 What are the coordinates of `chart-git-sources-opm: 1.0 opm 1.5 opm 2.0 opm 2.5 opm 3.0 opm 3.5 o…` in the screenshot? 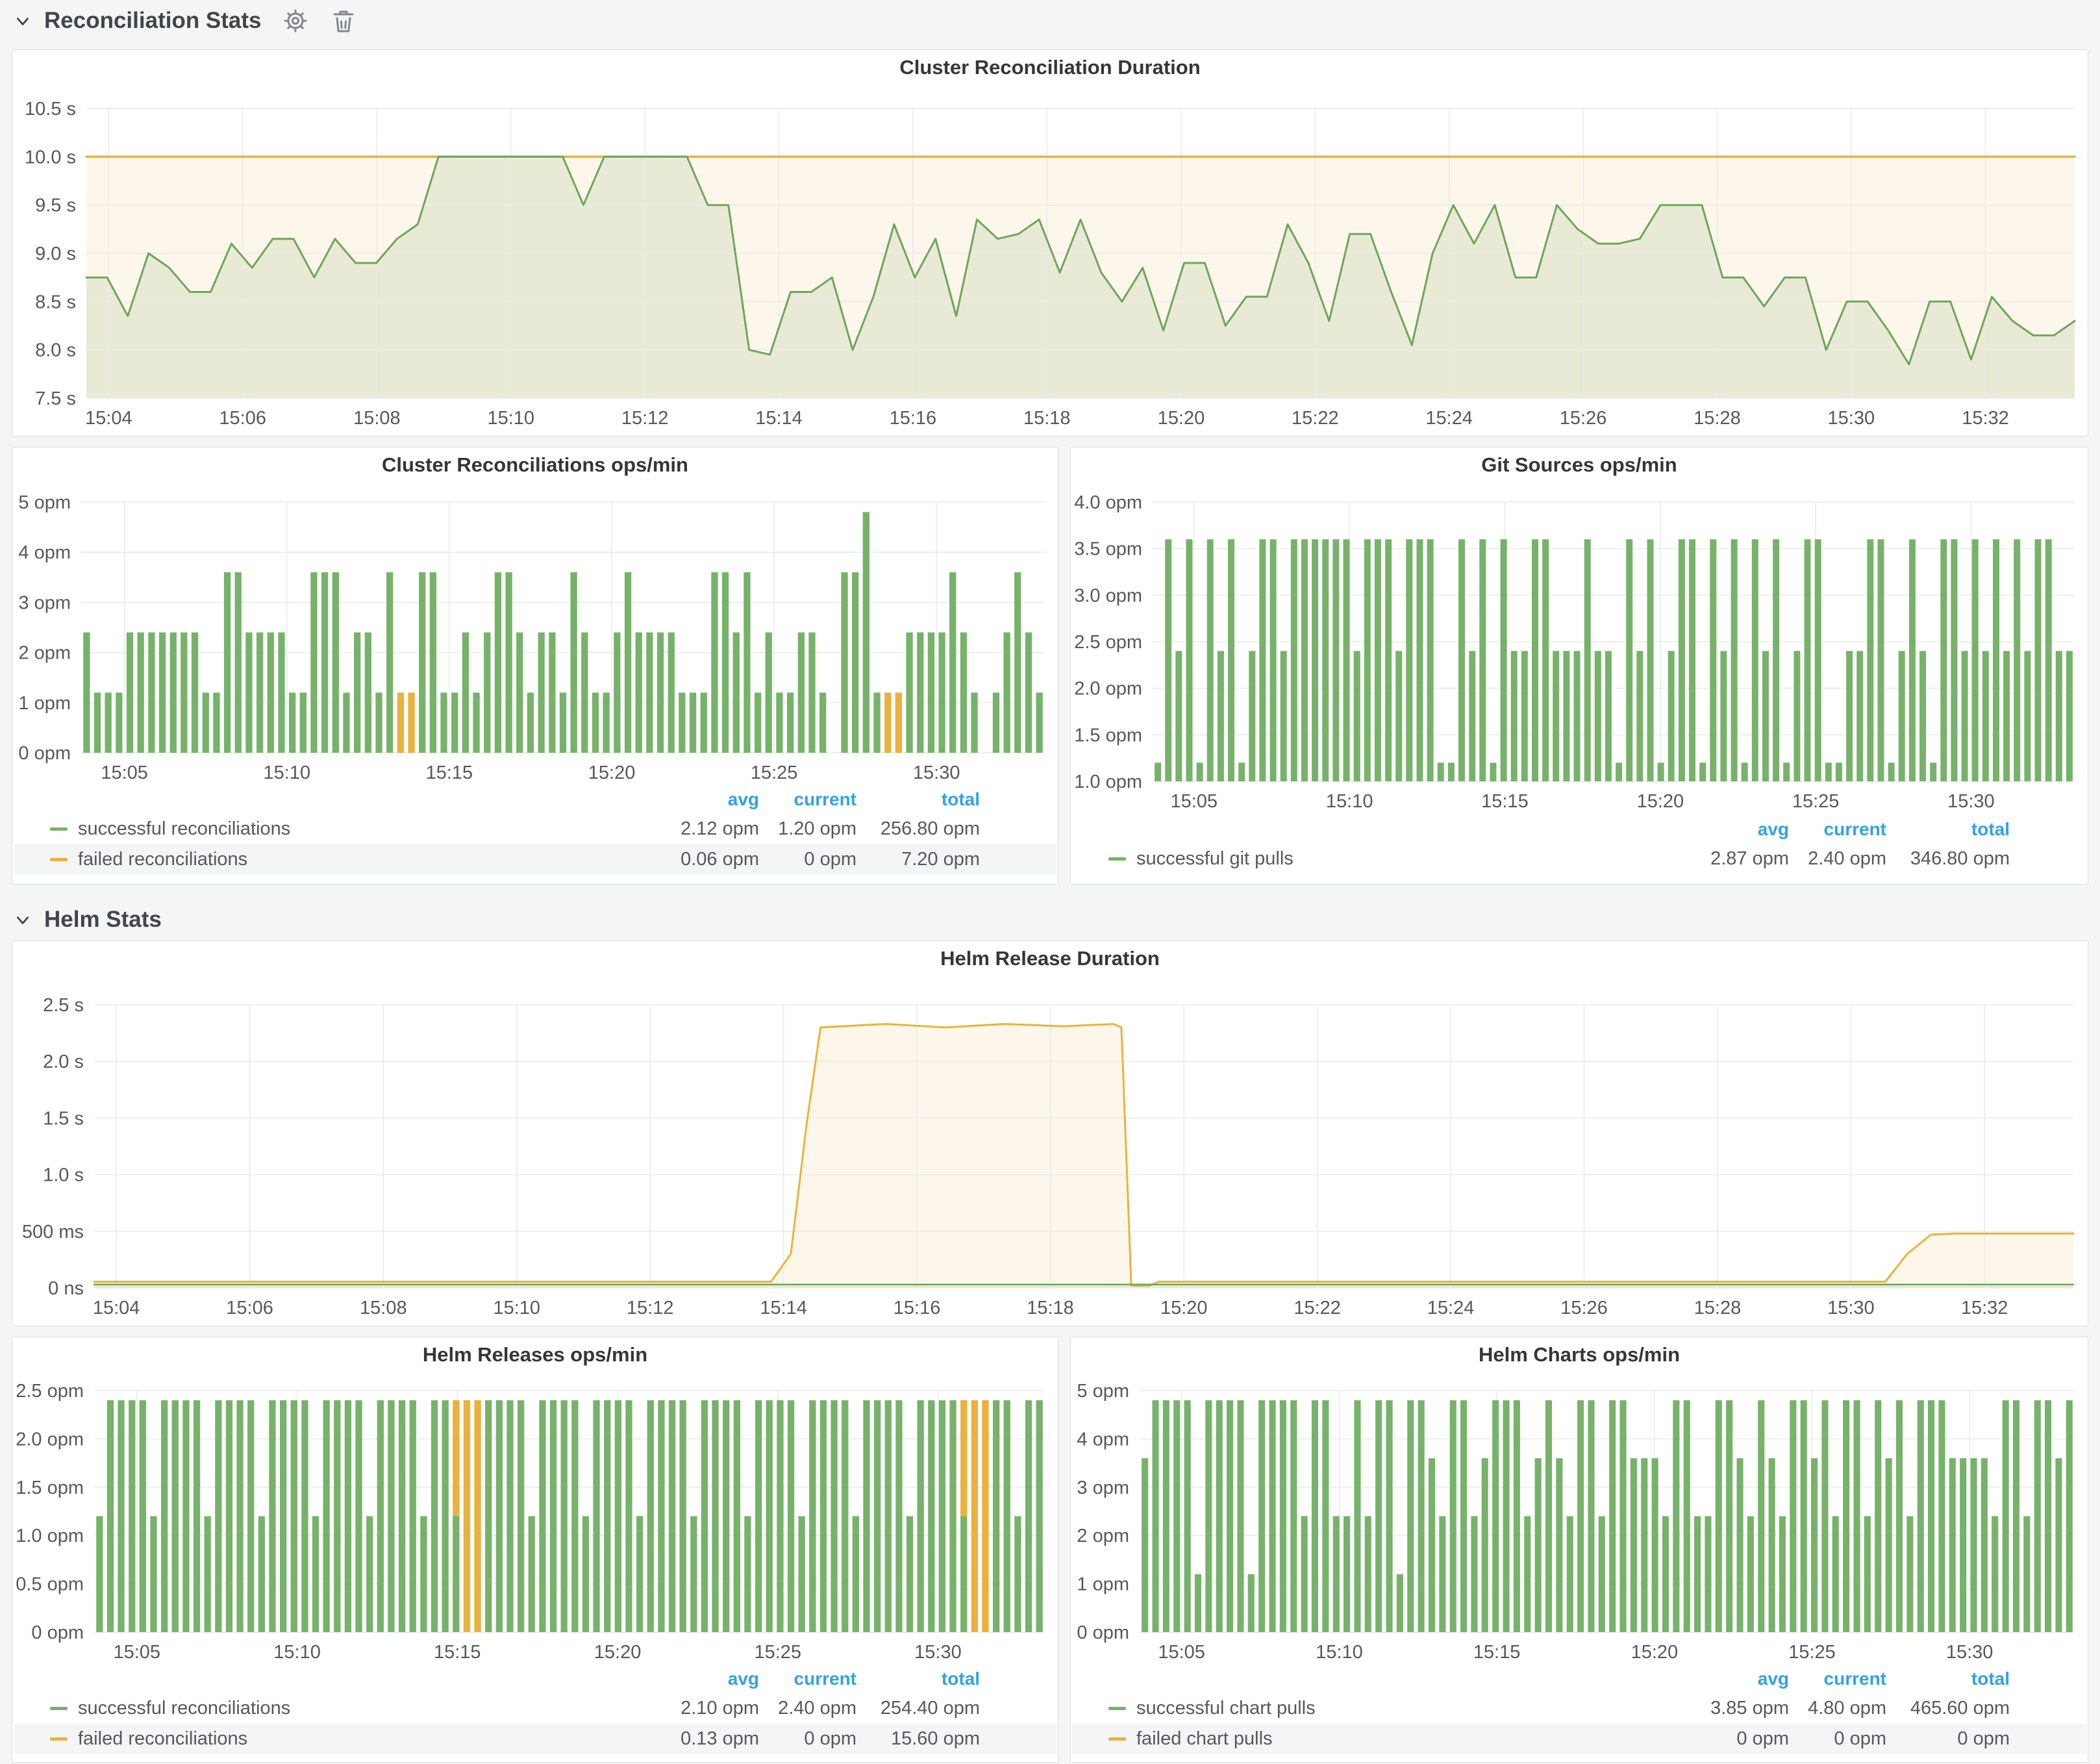 It's located at (1579, 649).